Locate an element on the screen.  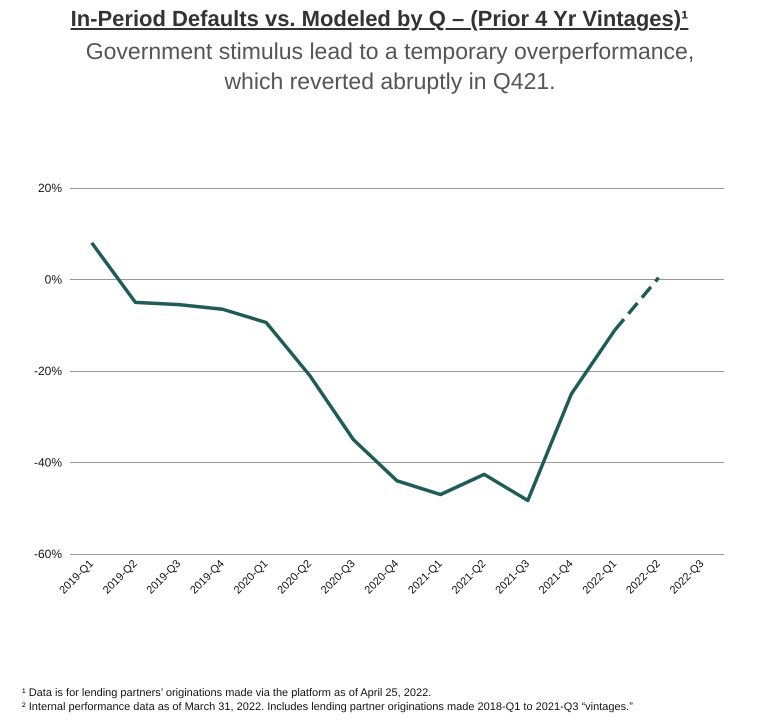
y-tick-label: -40% is located at coordinates (48, 463).